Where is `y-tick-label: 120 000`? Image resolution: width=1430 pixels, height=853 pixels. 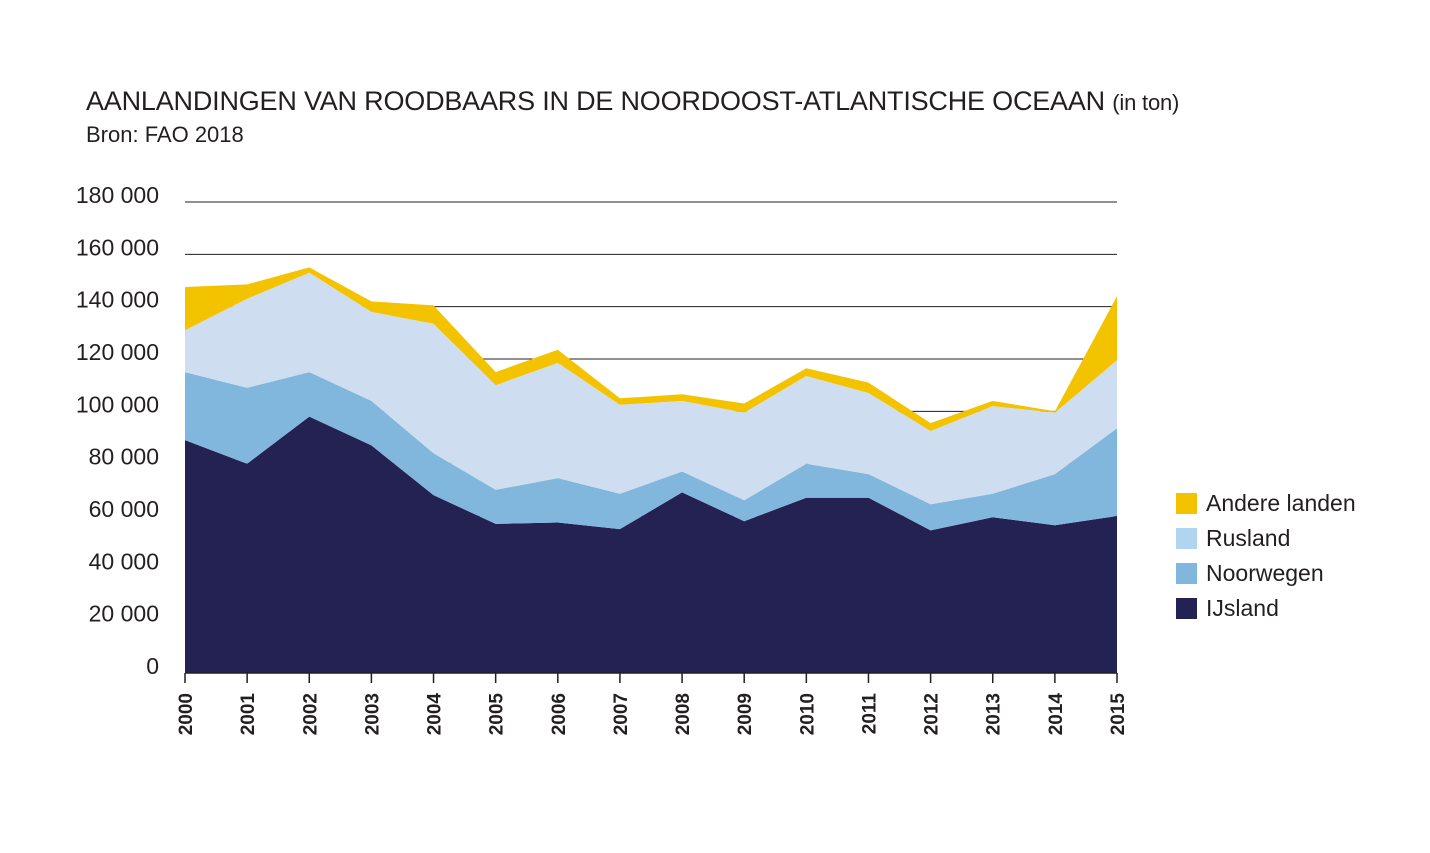 y-tick-label: 120 000 is located at coordinates (117, 352).